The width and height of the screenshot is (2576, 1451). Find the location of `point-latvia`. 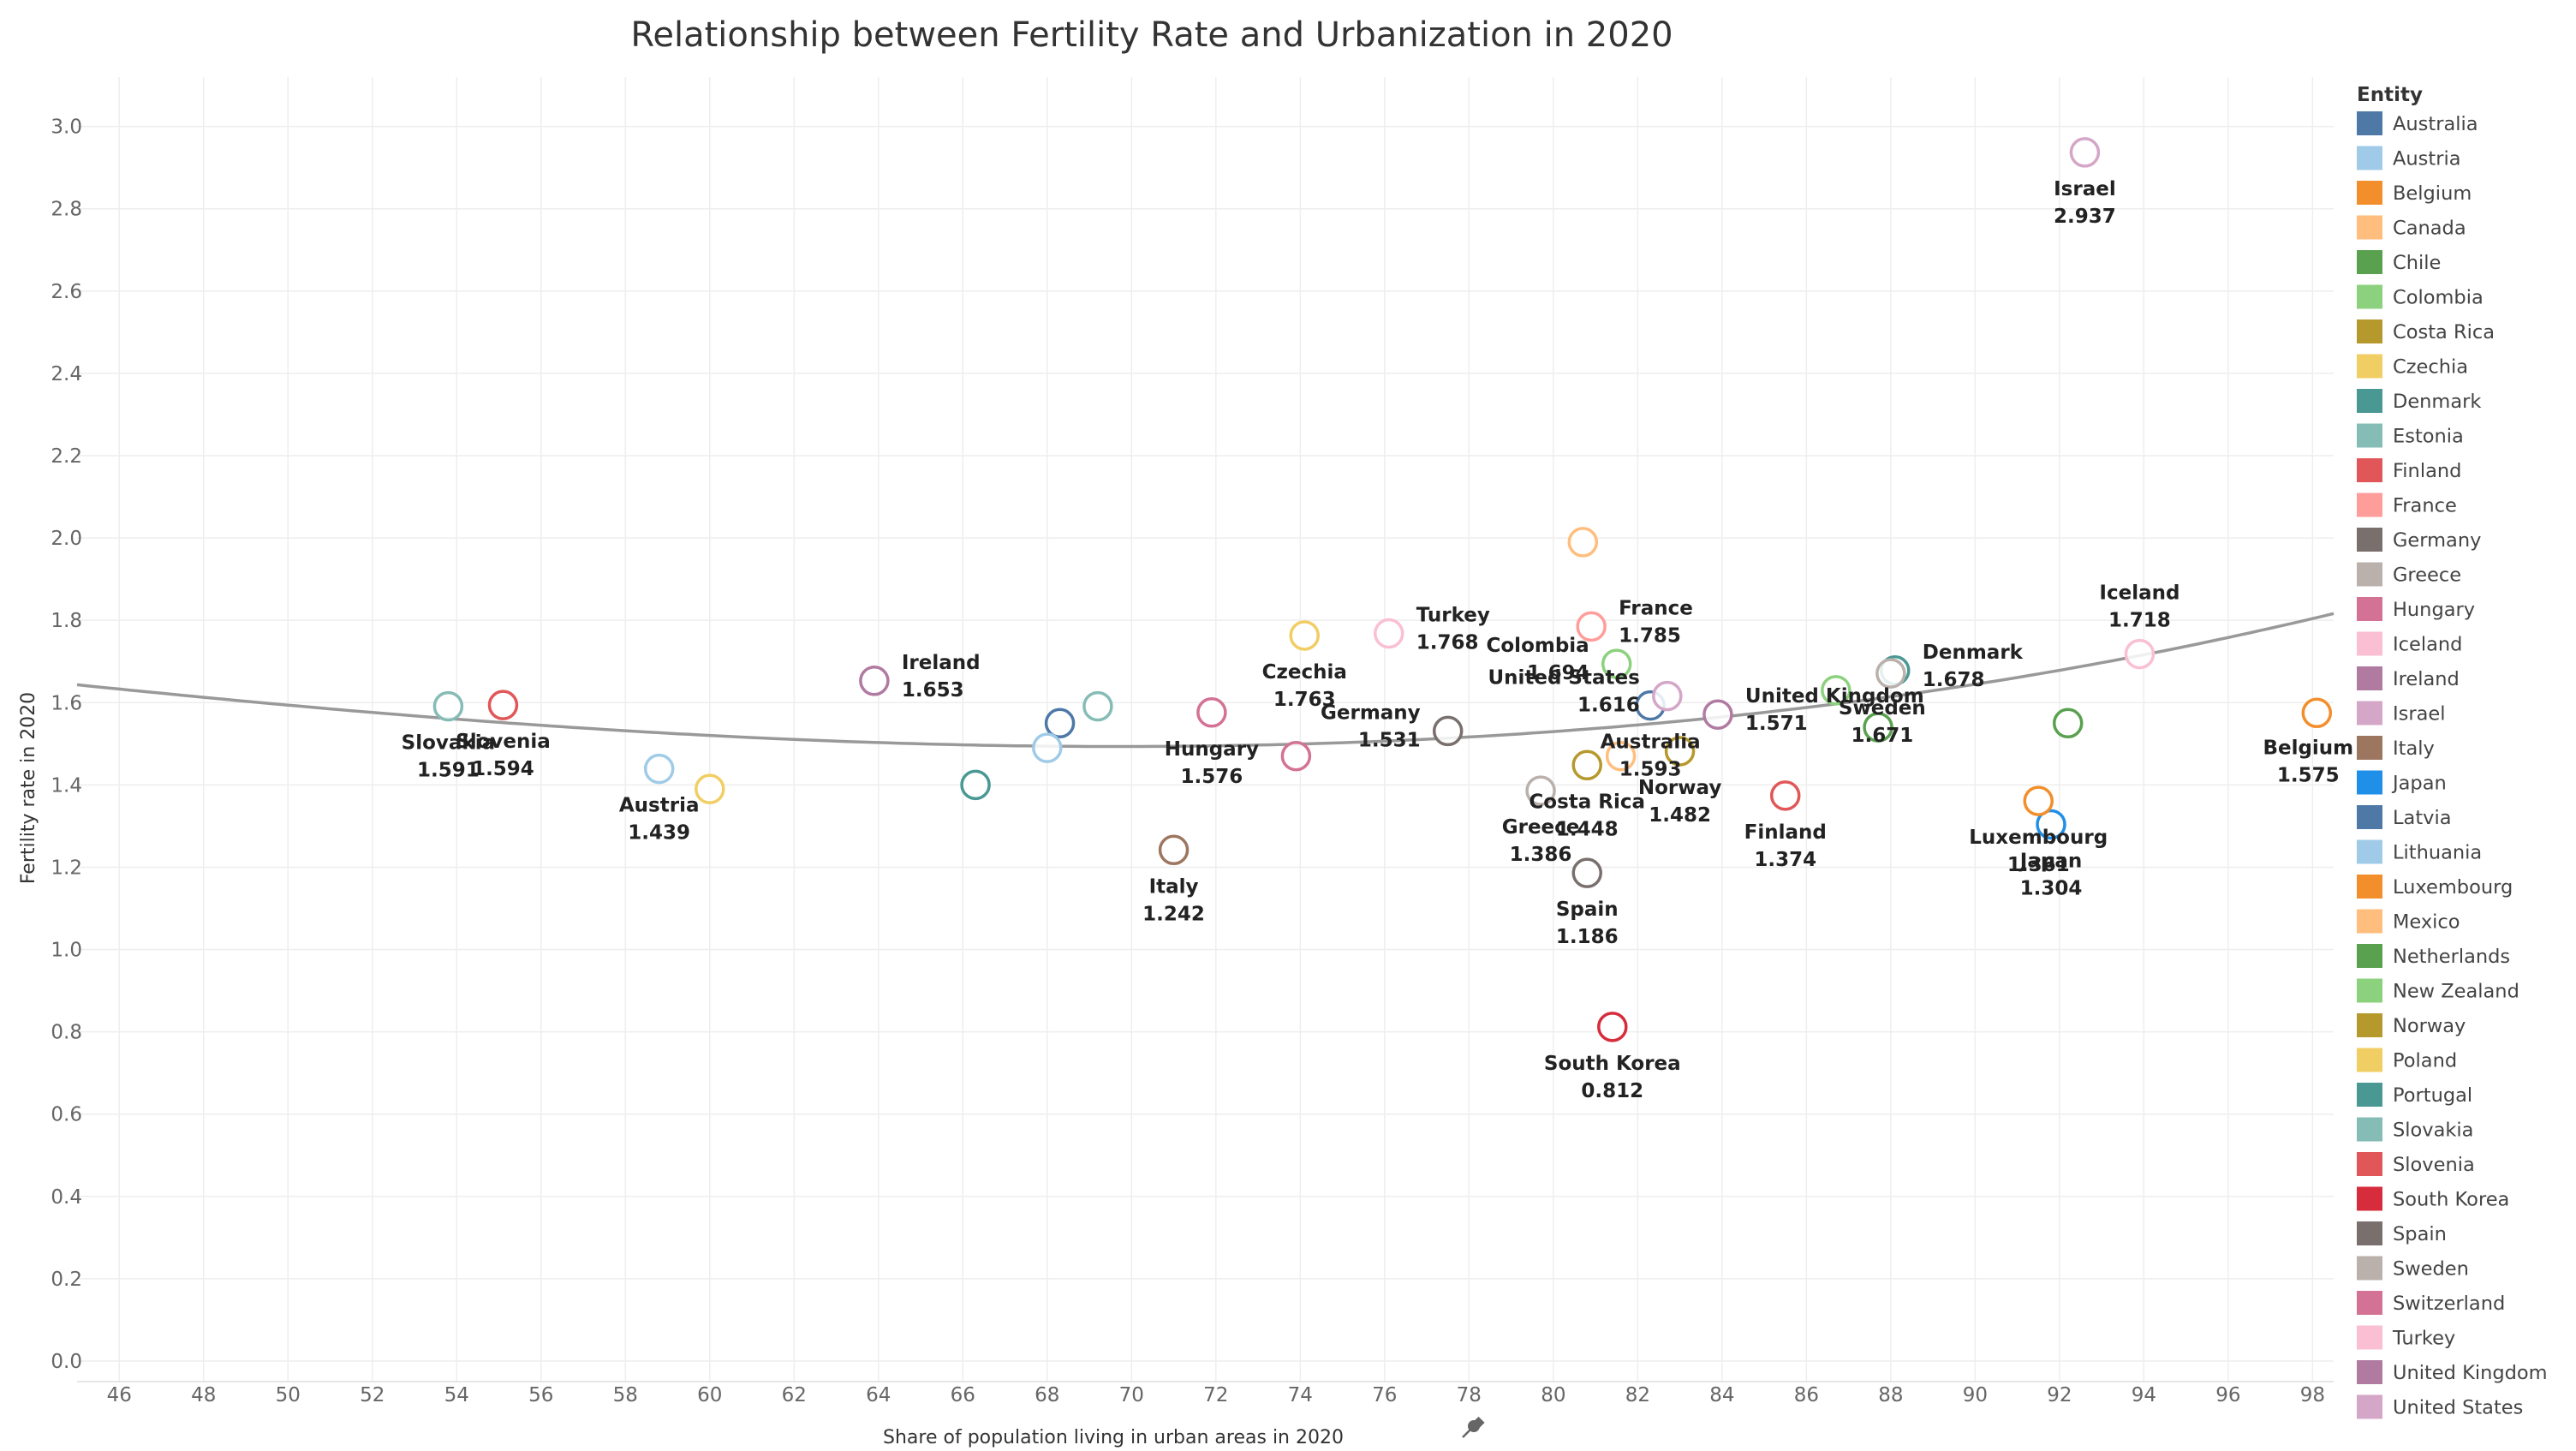

point-latvia is located at coordinates (1060, 723).